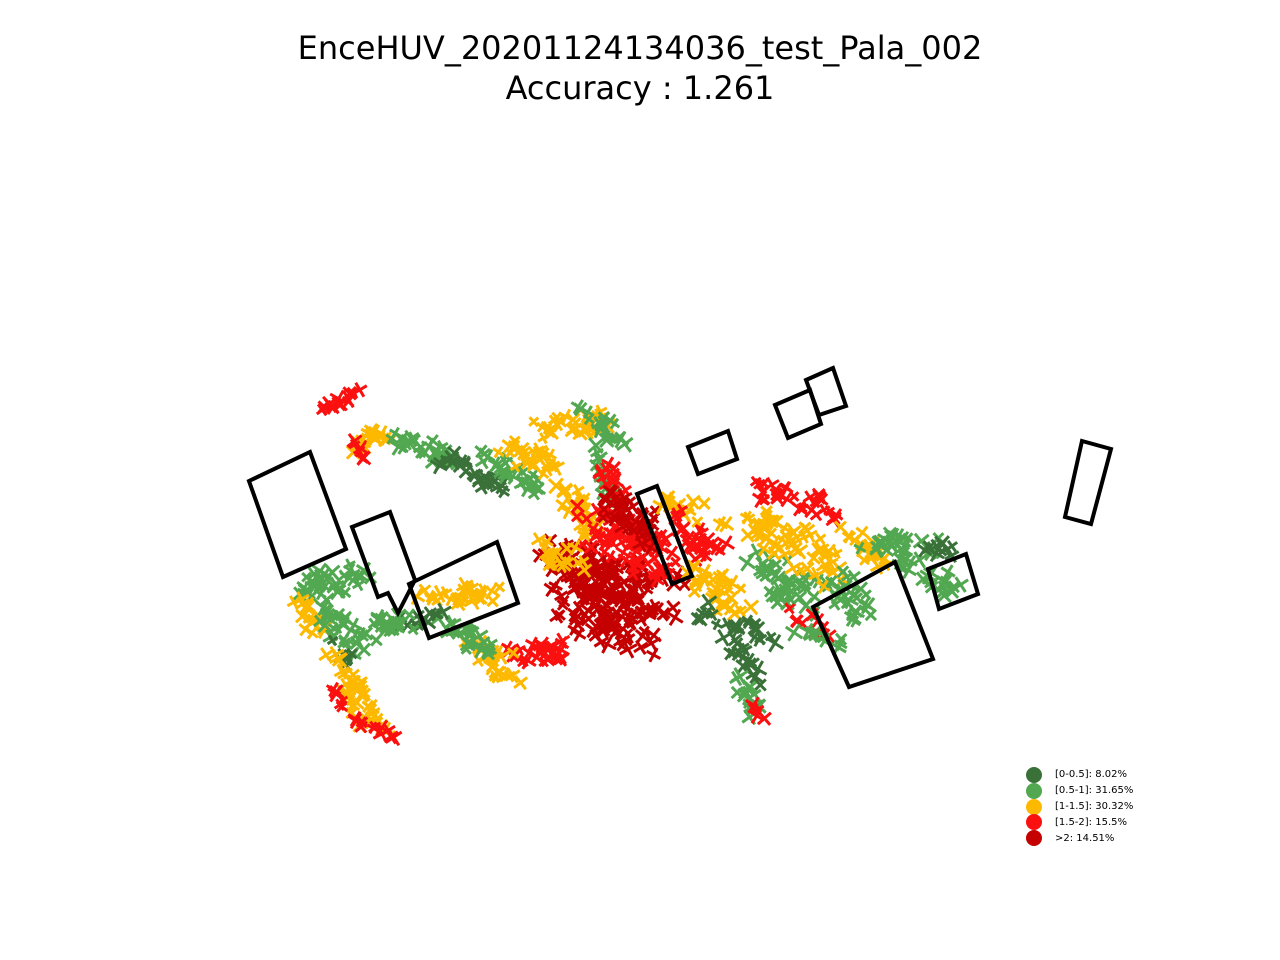 Image resolution: width=1280 pixels, height=960 pixels. Describe the element at coordinates (1034, 822) in the screenshot. I see `legend-marker` at that location.